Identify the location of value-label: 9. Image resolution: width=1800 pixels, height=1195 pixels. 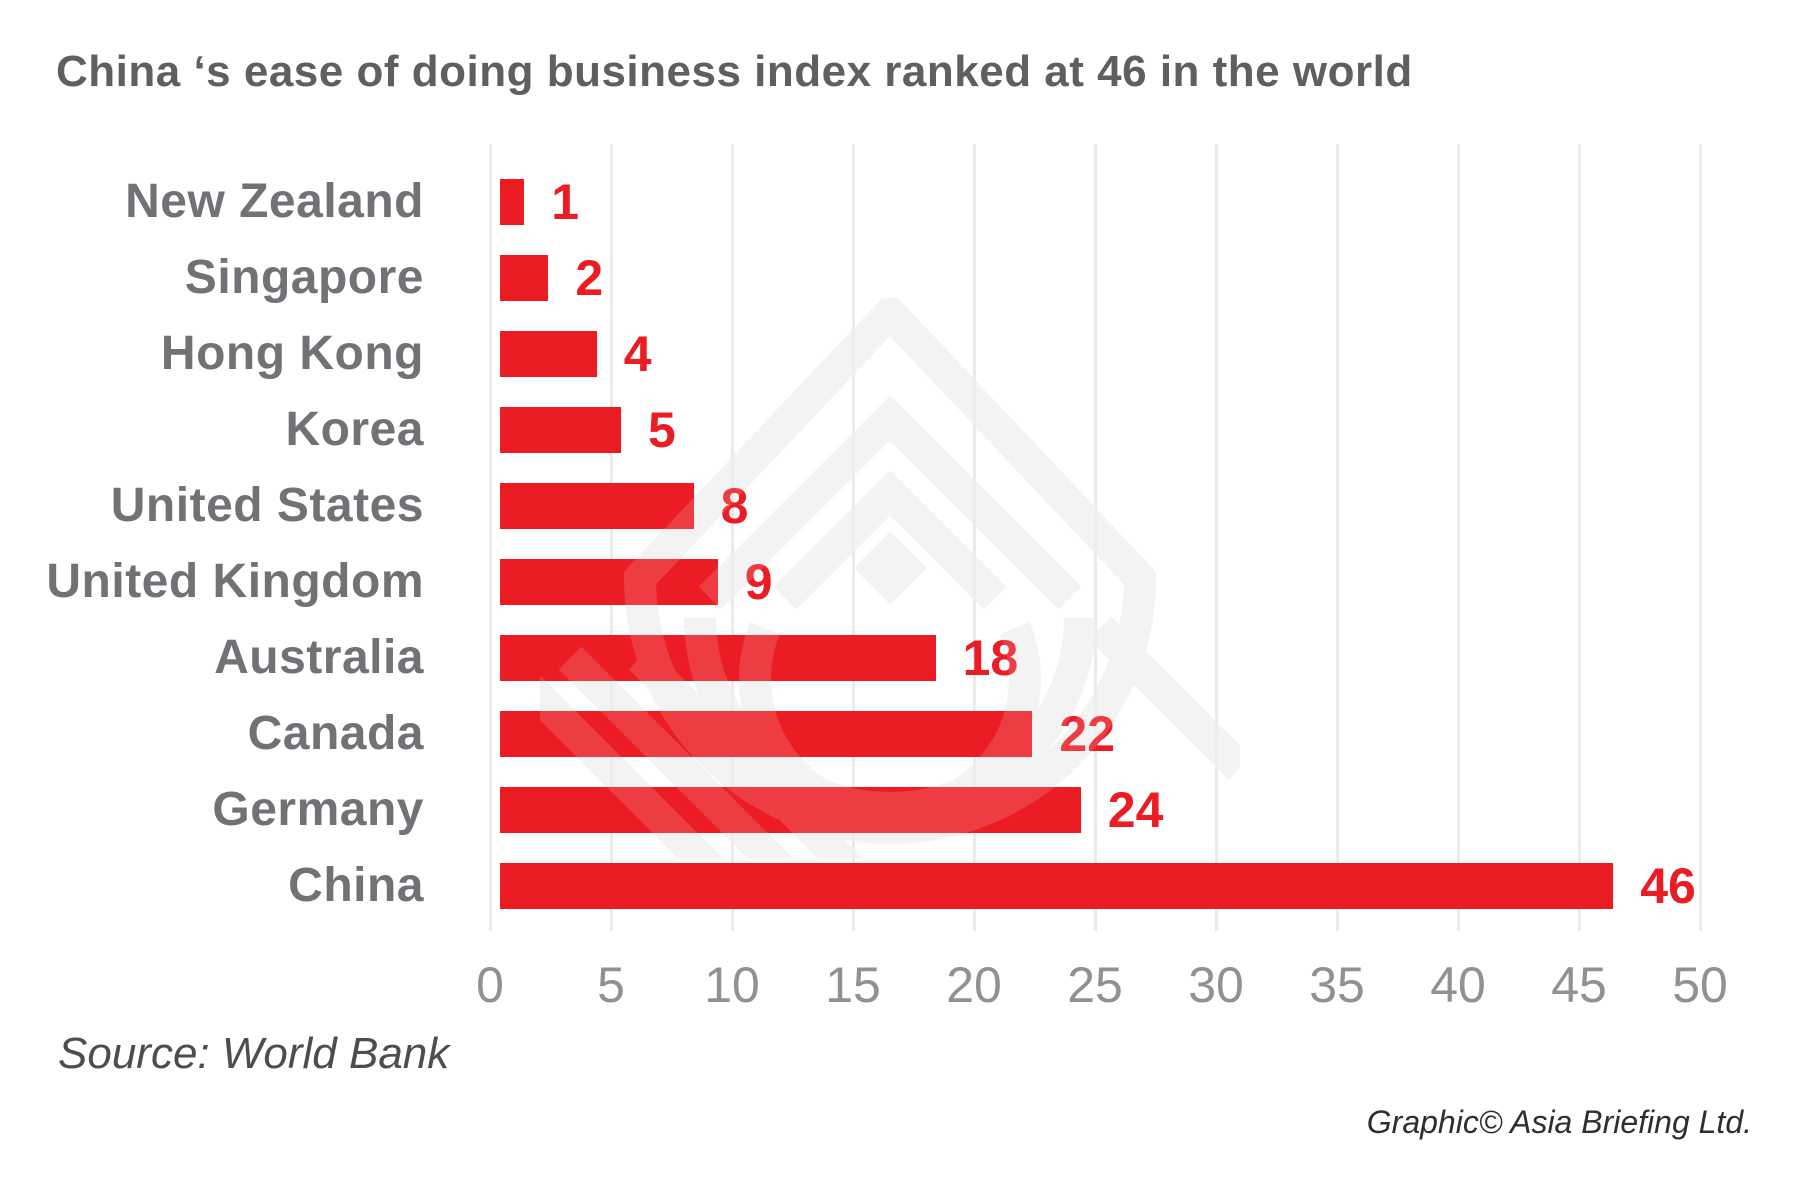
(758, 582).